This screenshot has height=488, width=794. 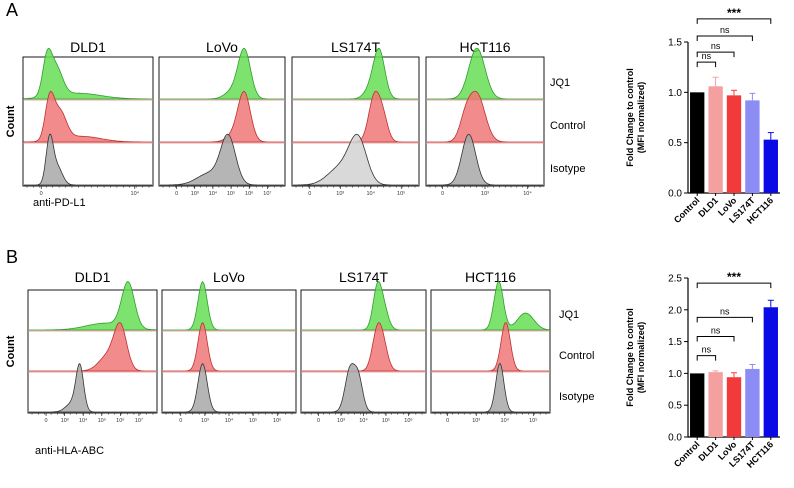 I want to click on histogram-panel: HCT116 0 10³ 10⁴ 10⁵, so click(x=490, y=346).